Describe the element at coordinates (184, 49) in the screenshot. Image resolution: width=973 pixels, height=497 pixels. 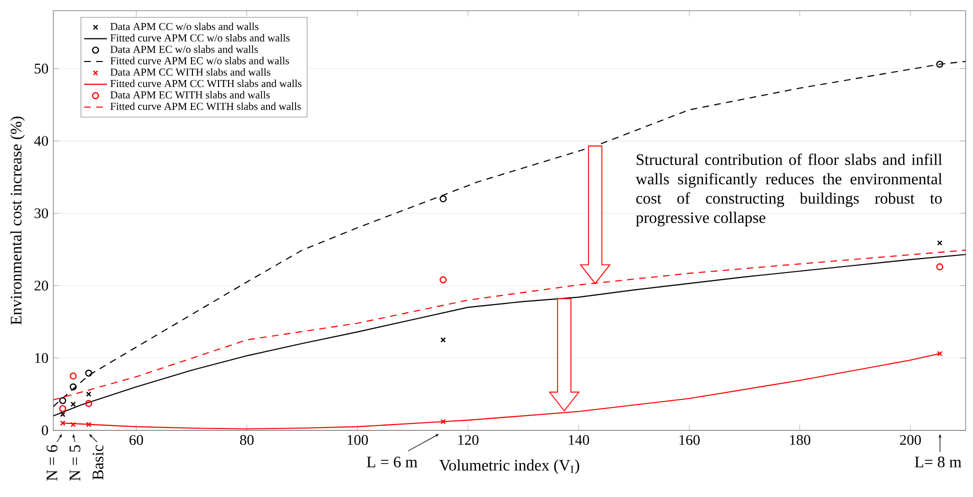
I see `legend-label: Data APM EC w/o slabs and walls` at that location.